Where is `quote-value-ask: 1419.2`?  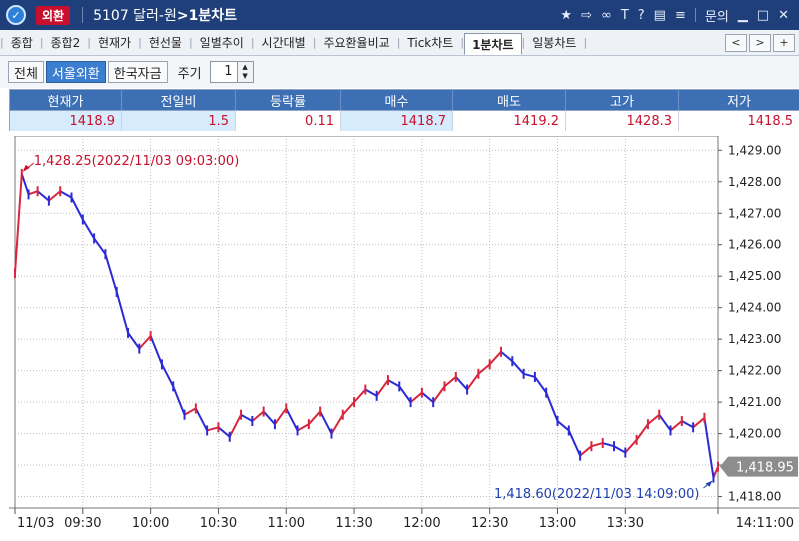
quote-value-ask: 1419.2 is located at coordinates (509, 120).